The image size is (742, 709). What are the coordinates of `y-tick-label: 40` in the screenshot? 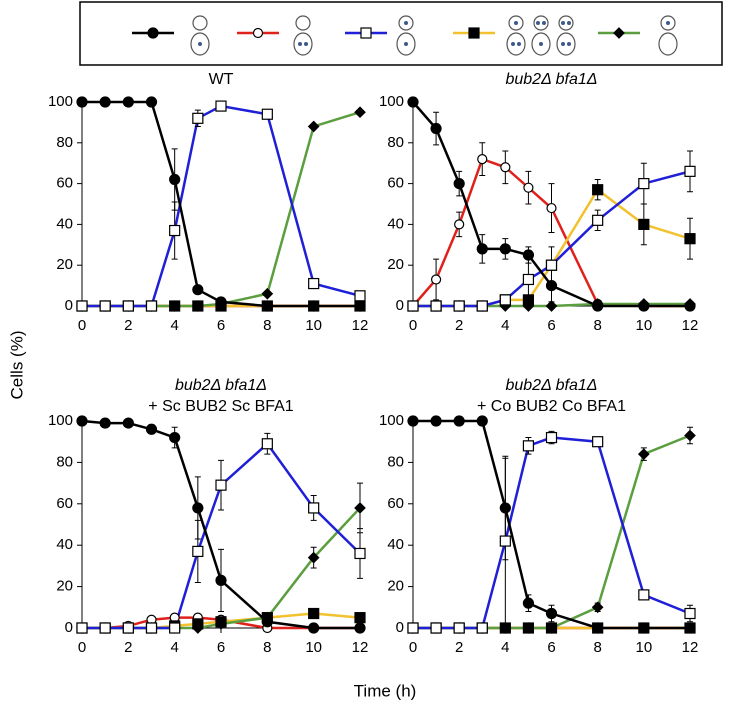 It's located at (64, 223).